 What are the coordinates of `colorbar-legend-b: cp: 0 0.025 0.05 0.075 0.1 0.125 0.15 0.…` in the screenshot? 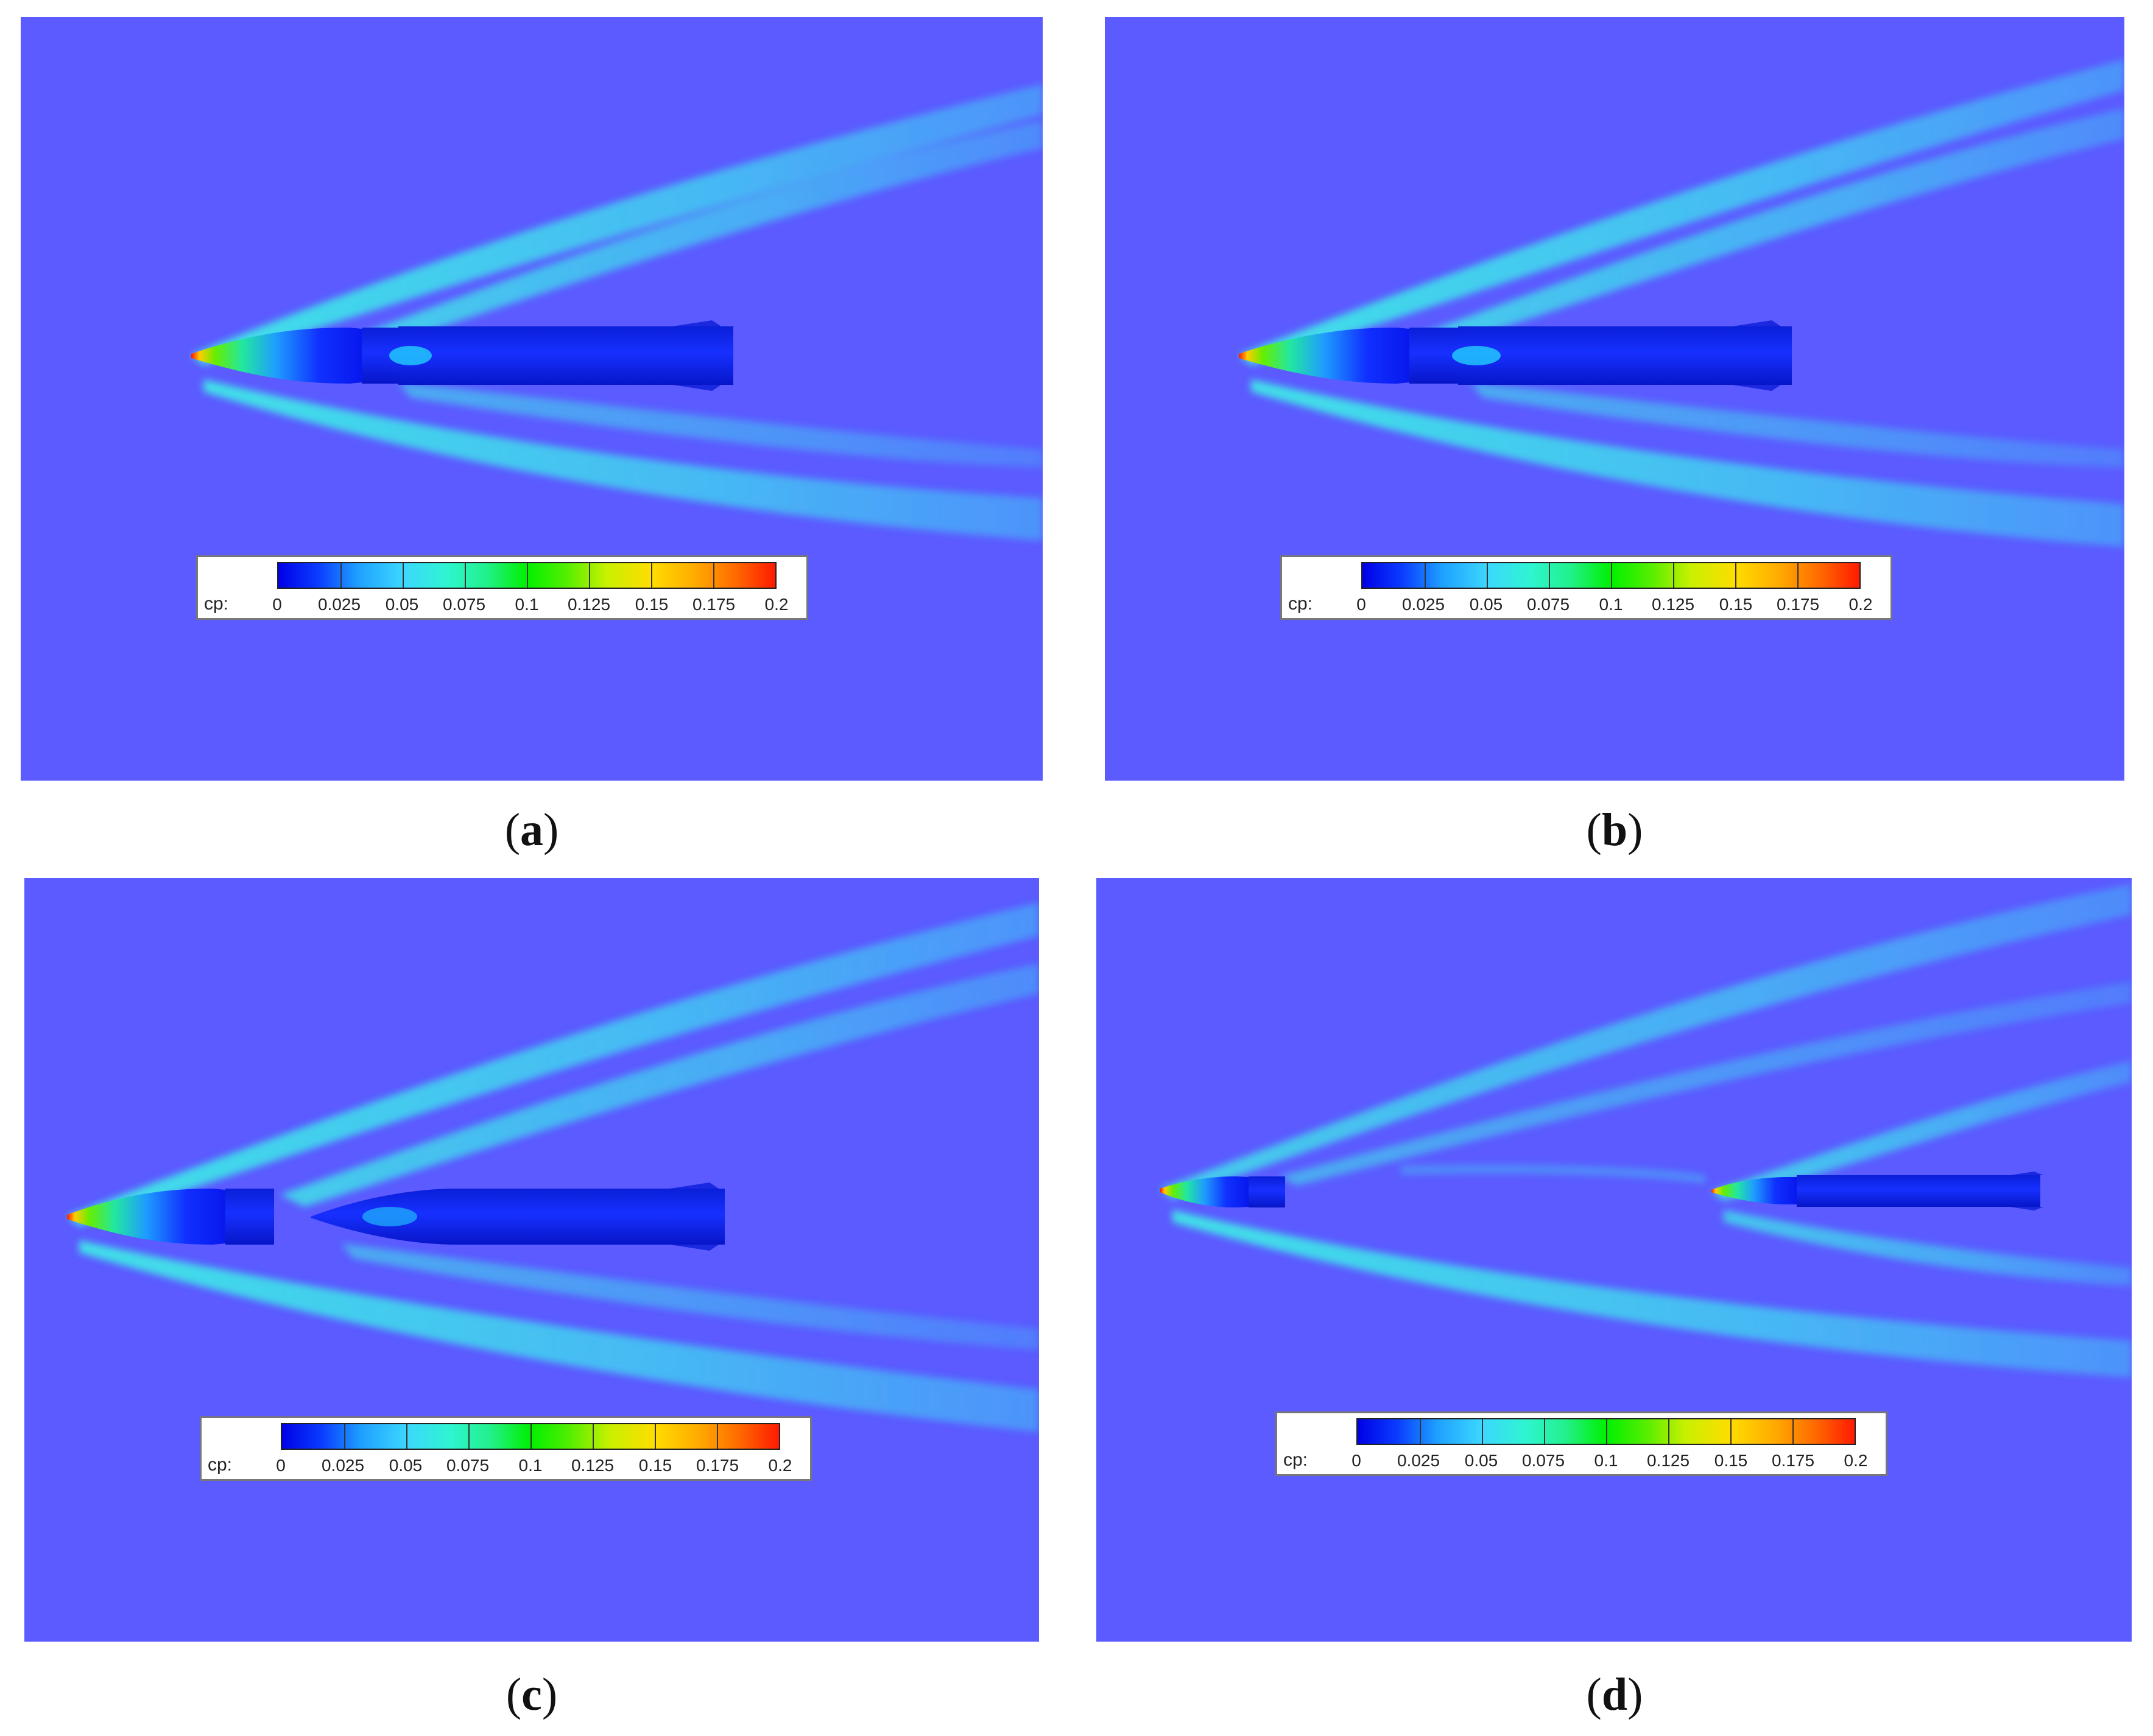 It's located at (1586, 587).